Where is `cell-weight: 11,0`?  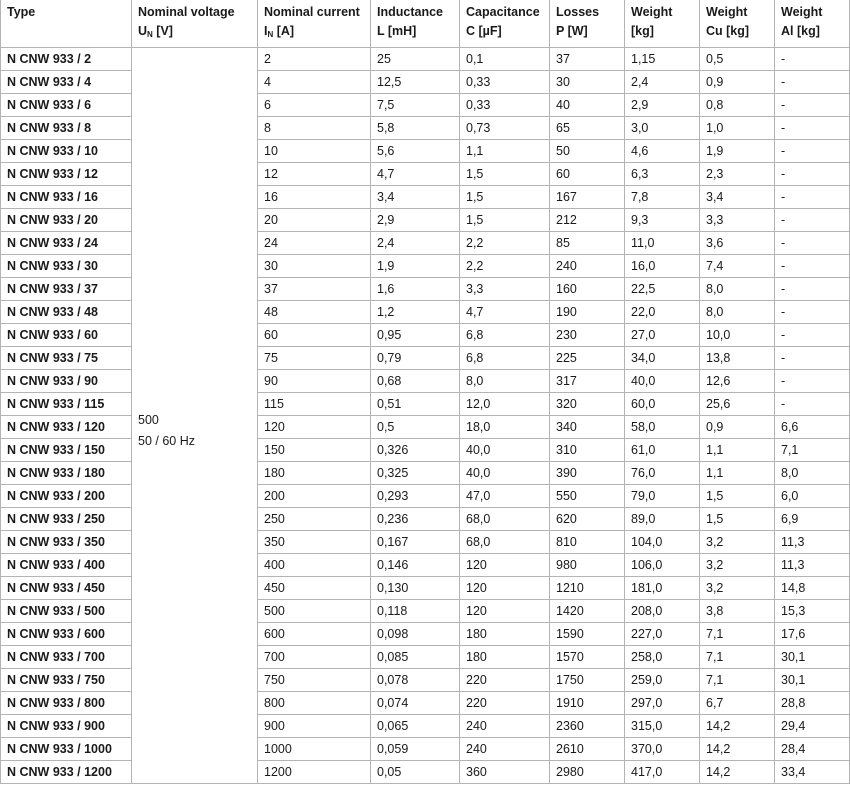
cell-weight: 11,0 is located at coordinates (662, 243).